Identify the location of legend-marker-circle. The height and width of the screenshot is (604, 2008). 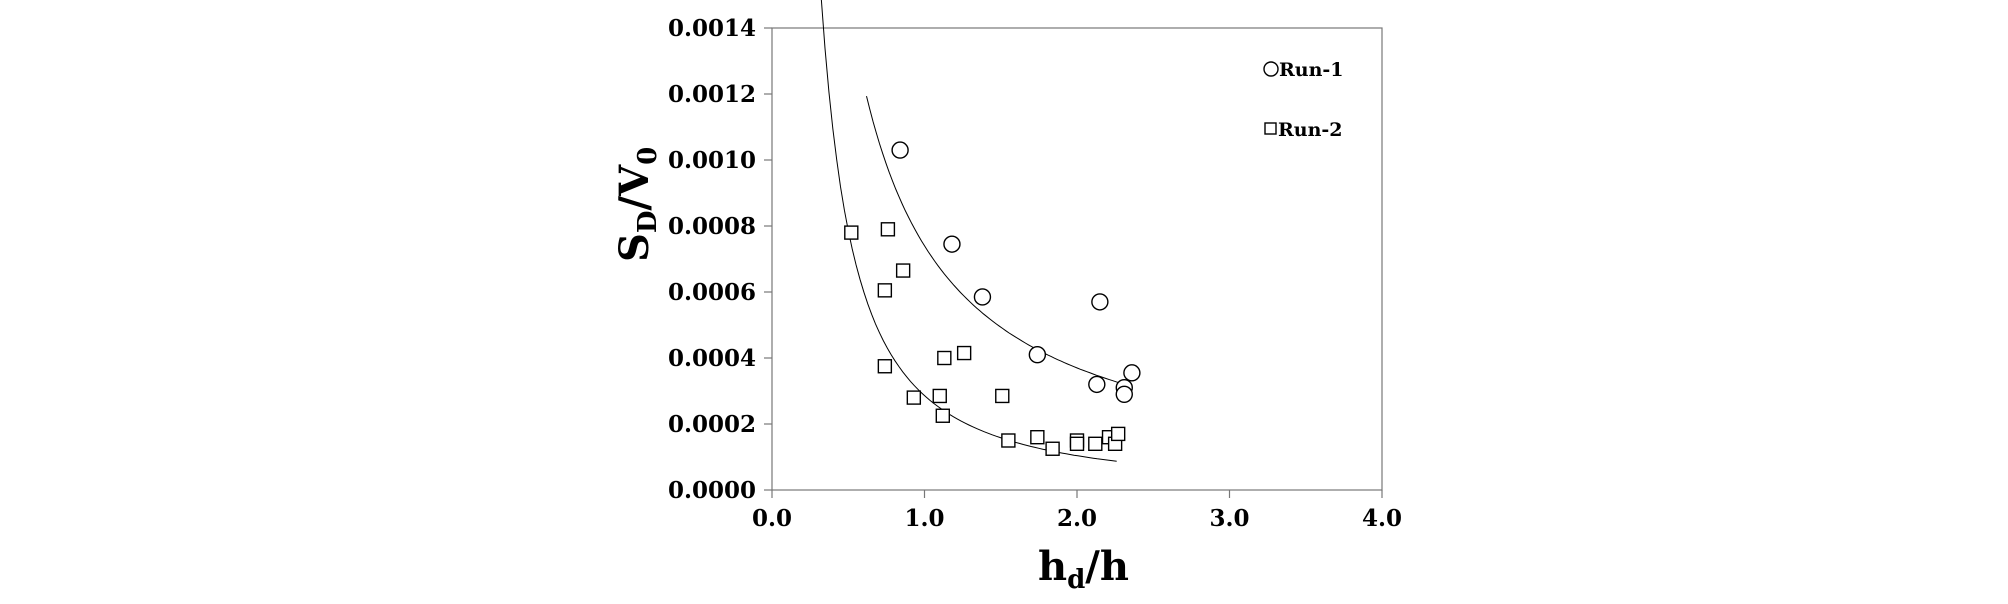
(1271, 69).